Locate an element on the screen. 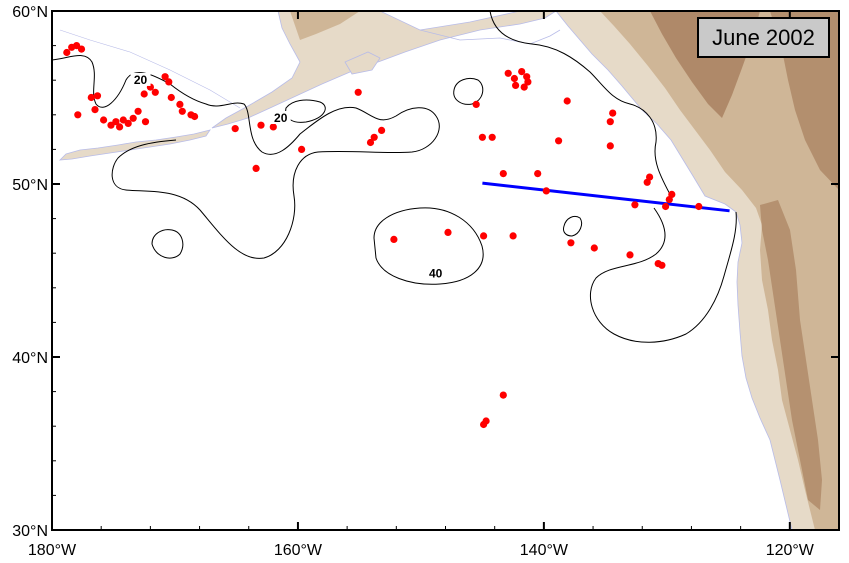 Image resolution: width=849 pixels, height=563 pixels. aleutian-islands is located at coordinates (134, 145).